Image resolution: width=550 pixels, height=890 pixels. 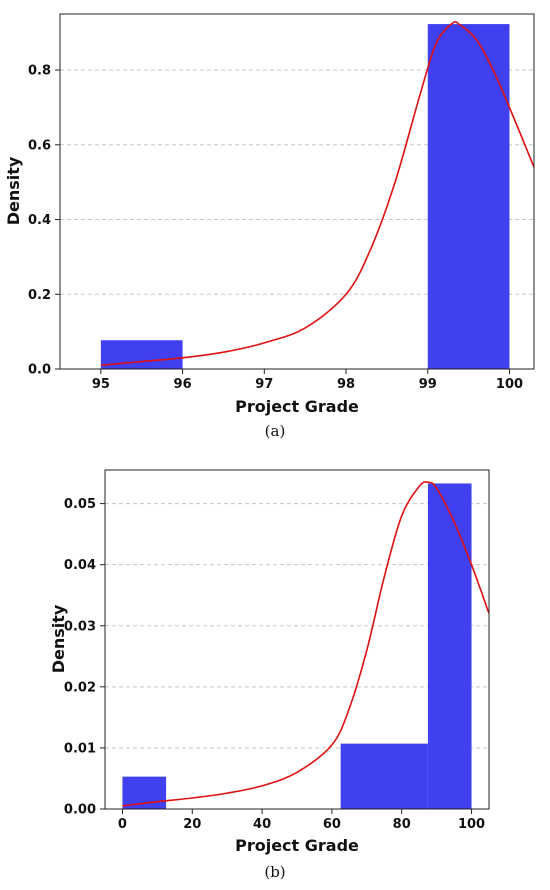 What do you see at coordinates (402, 824) in the screenshot?
I see `chart-b-x-tick-label: 80` at bounding box center [402, 824].